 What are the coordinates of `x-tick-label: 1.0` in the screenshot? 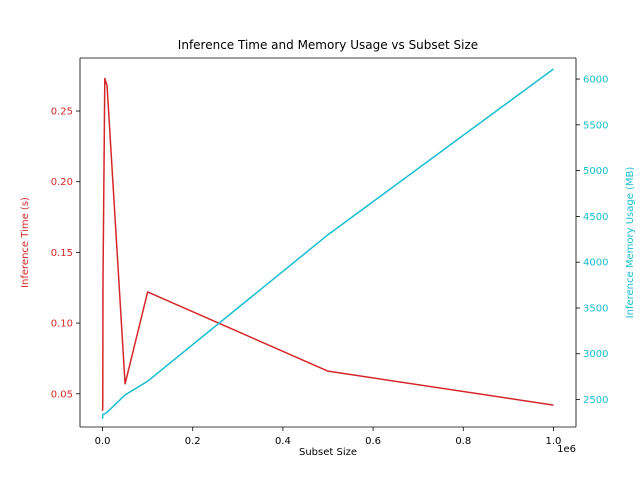 It's located at (554, 441).